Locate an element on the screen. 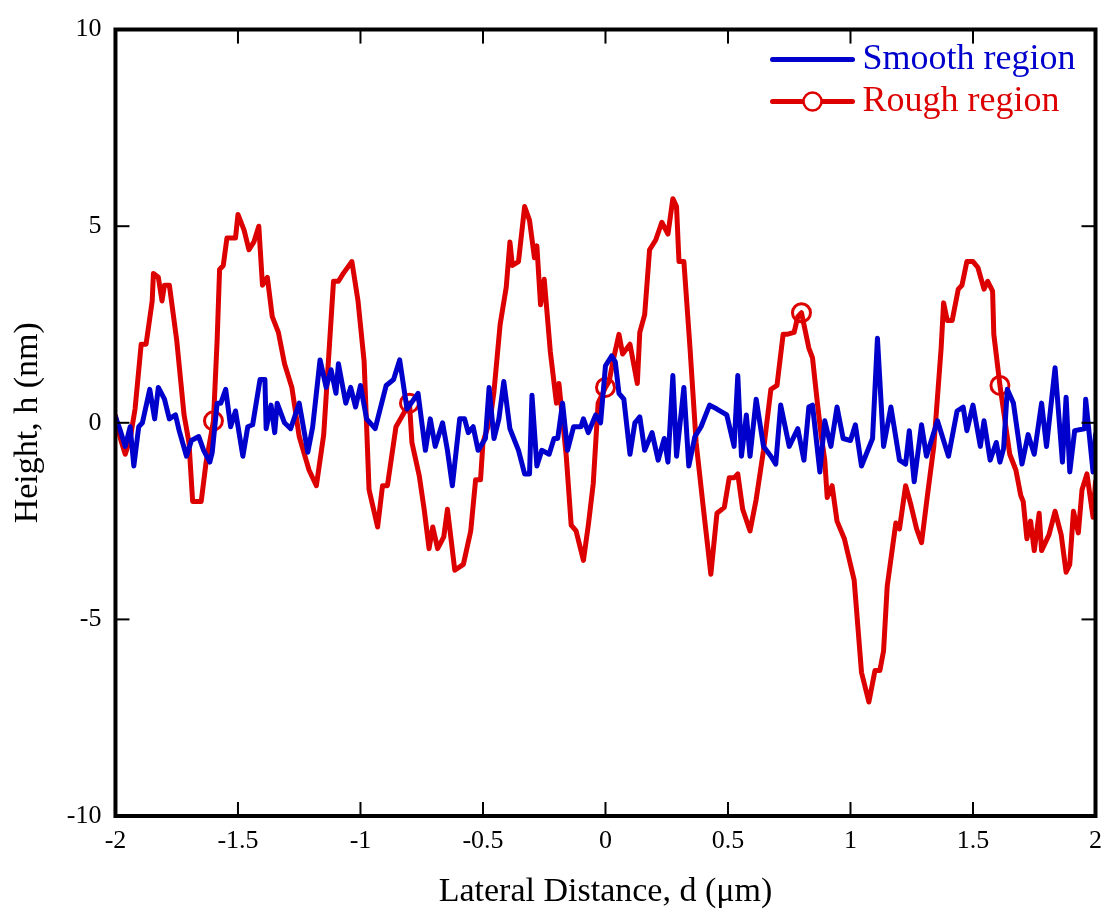 This screenshot has width=1112, height=920. x-tick-label: 1 is located at coordinates (850, 840).